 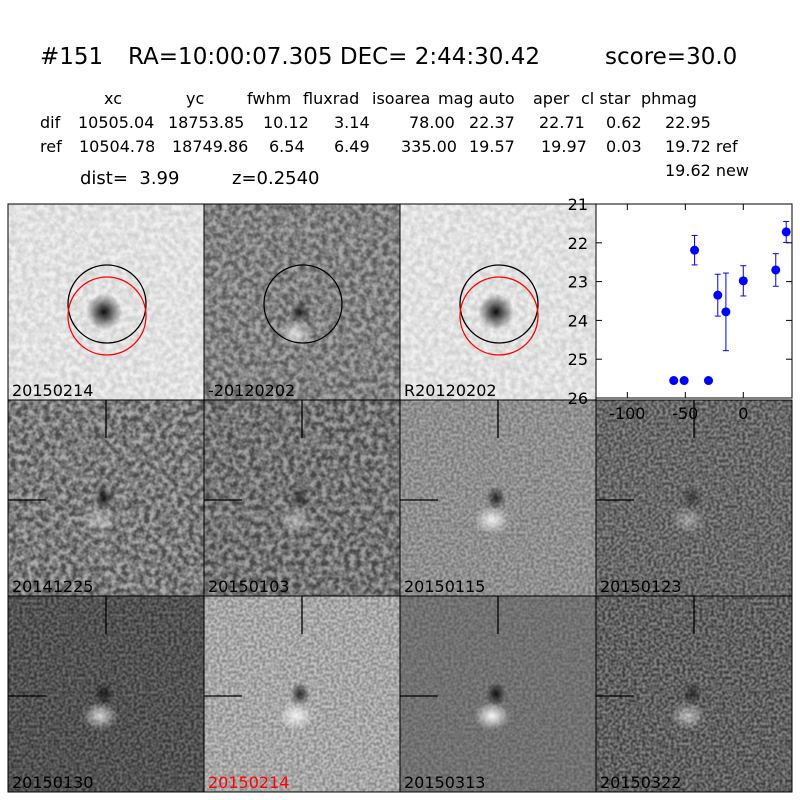 I want to click on column-header: cl star, so click(x=606, y=98).